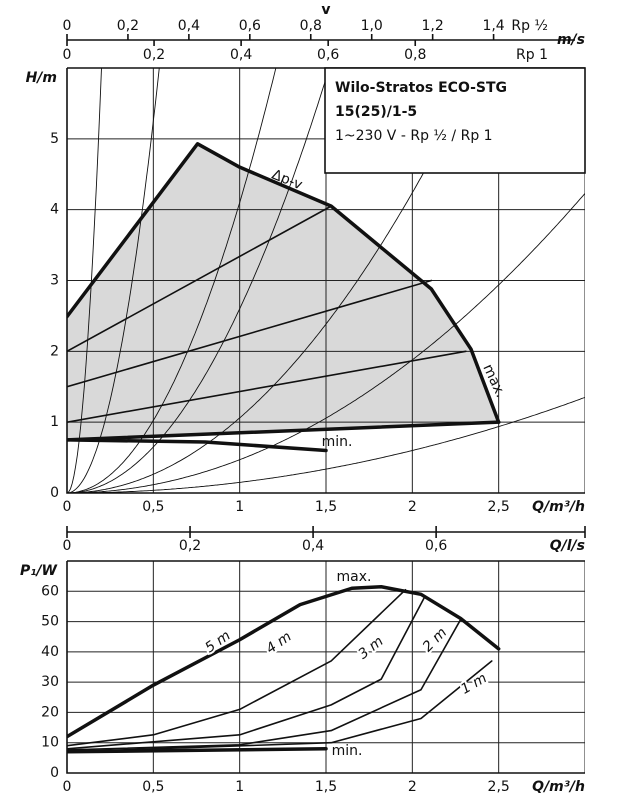  Describe the element at coordinates (414, 136) in the screenshot. I see `chart-subtitle: 1~230 V - Rp ½ / Rp 1` at that location.